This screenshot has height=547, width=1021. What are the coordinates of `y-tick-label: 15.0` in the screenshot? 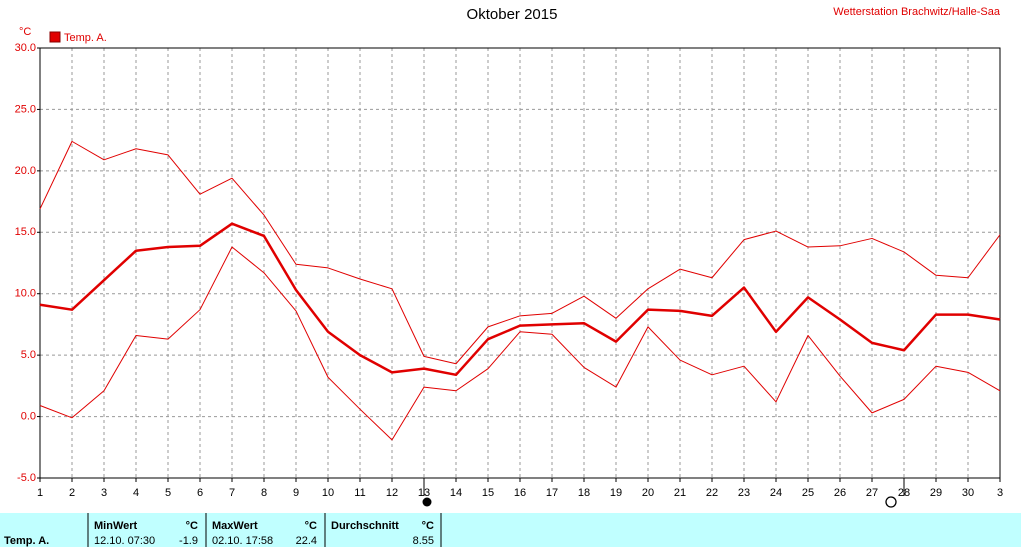 It's located at (25, 232).